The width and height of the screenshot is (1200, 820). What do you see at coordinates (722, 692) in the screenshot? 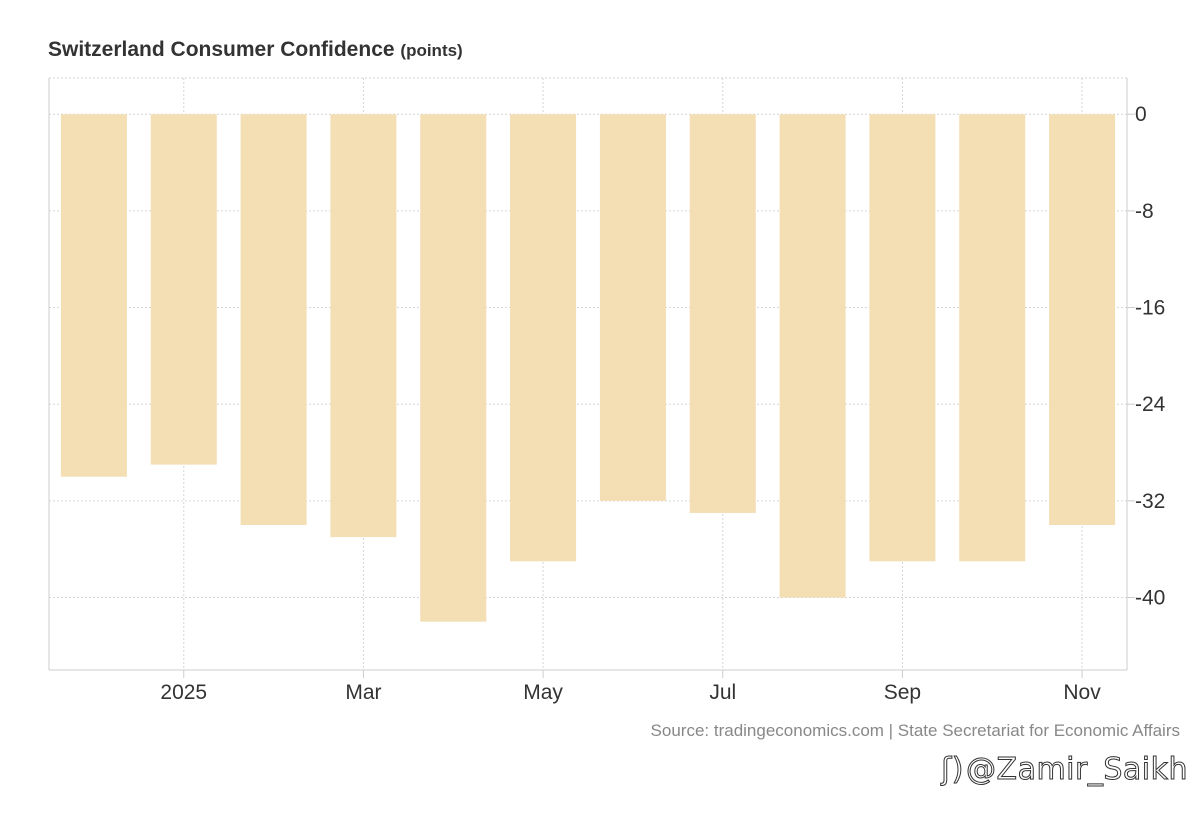
I see `x-tick-label: Jul` at bounding box center [722, 692].